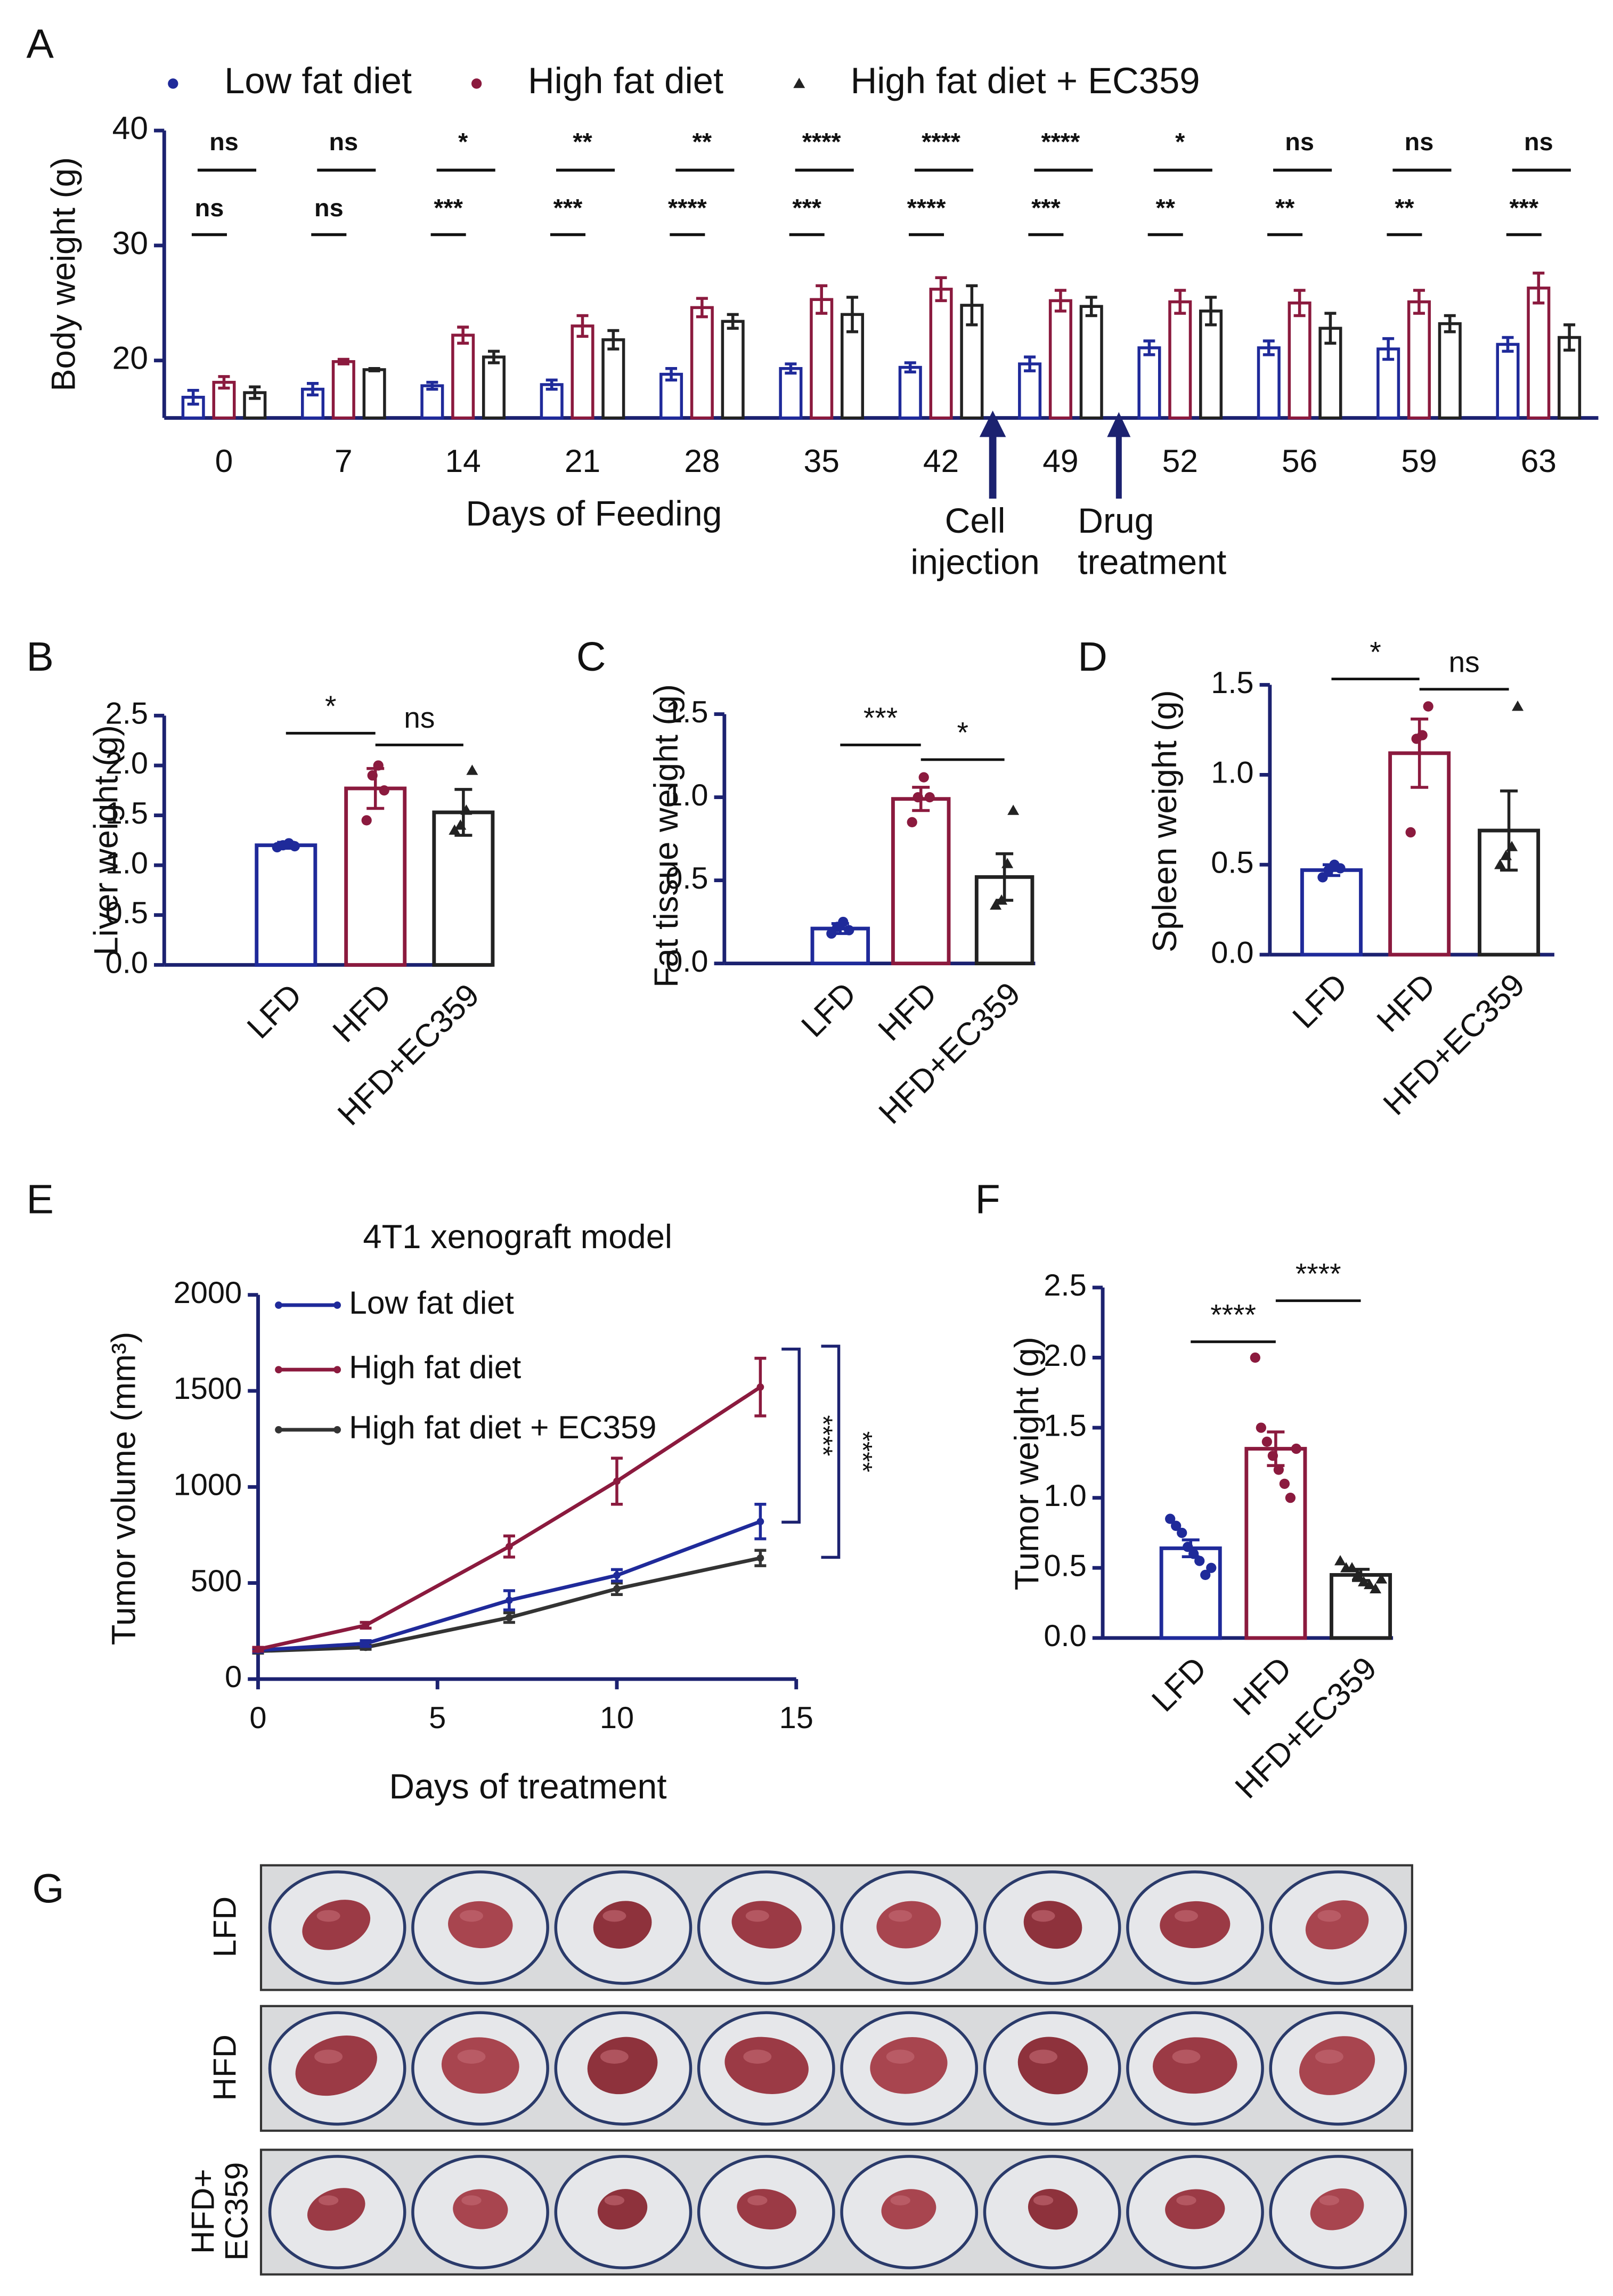 This screenshot has width=1613, height=2296. Describe the element at coordinates (517, 1237) in the screenshot. I see `chart-title: 4T1 xenograft model` at that location.